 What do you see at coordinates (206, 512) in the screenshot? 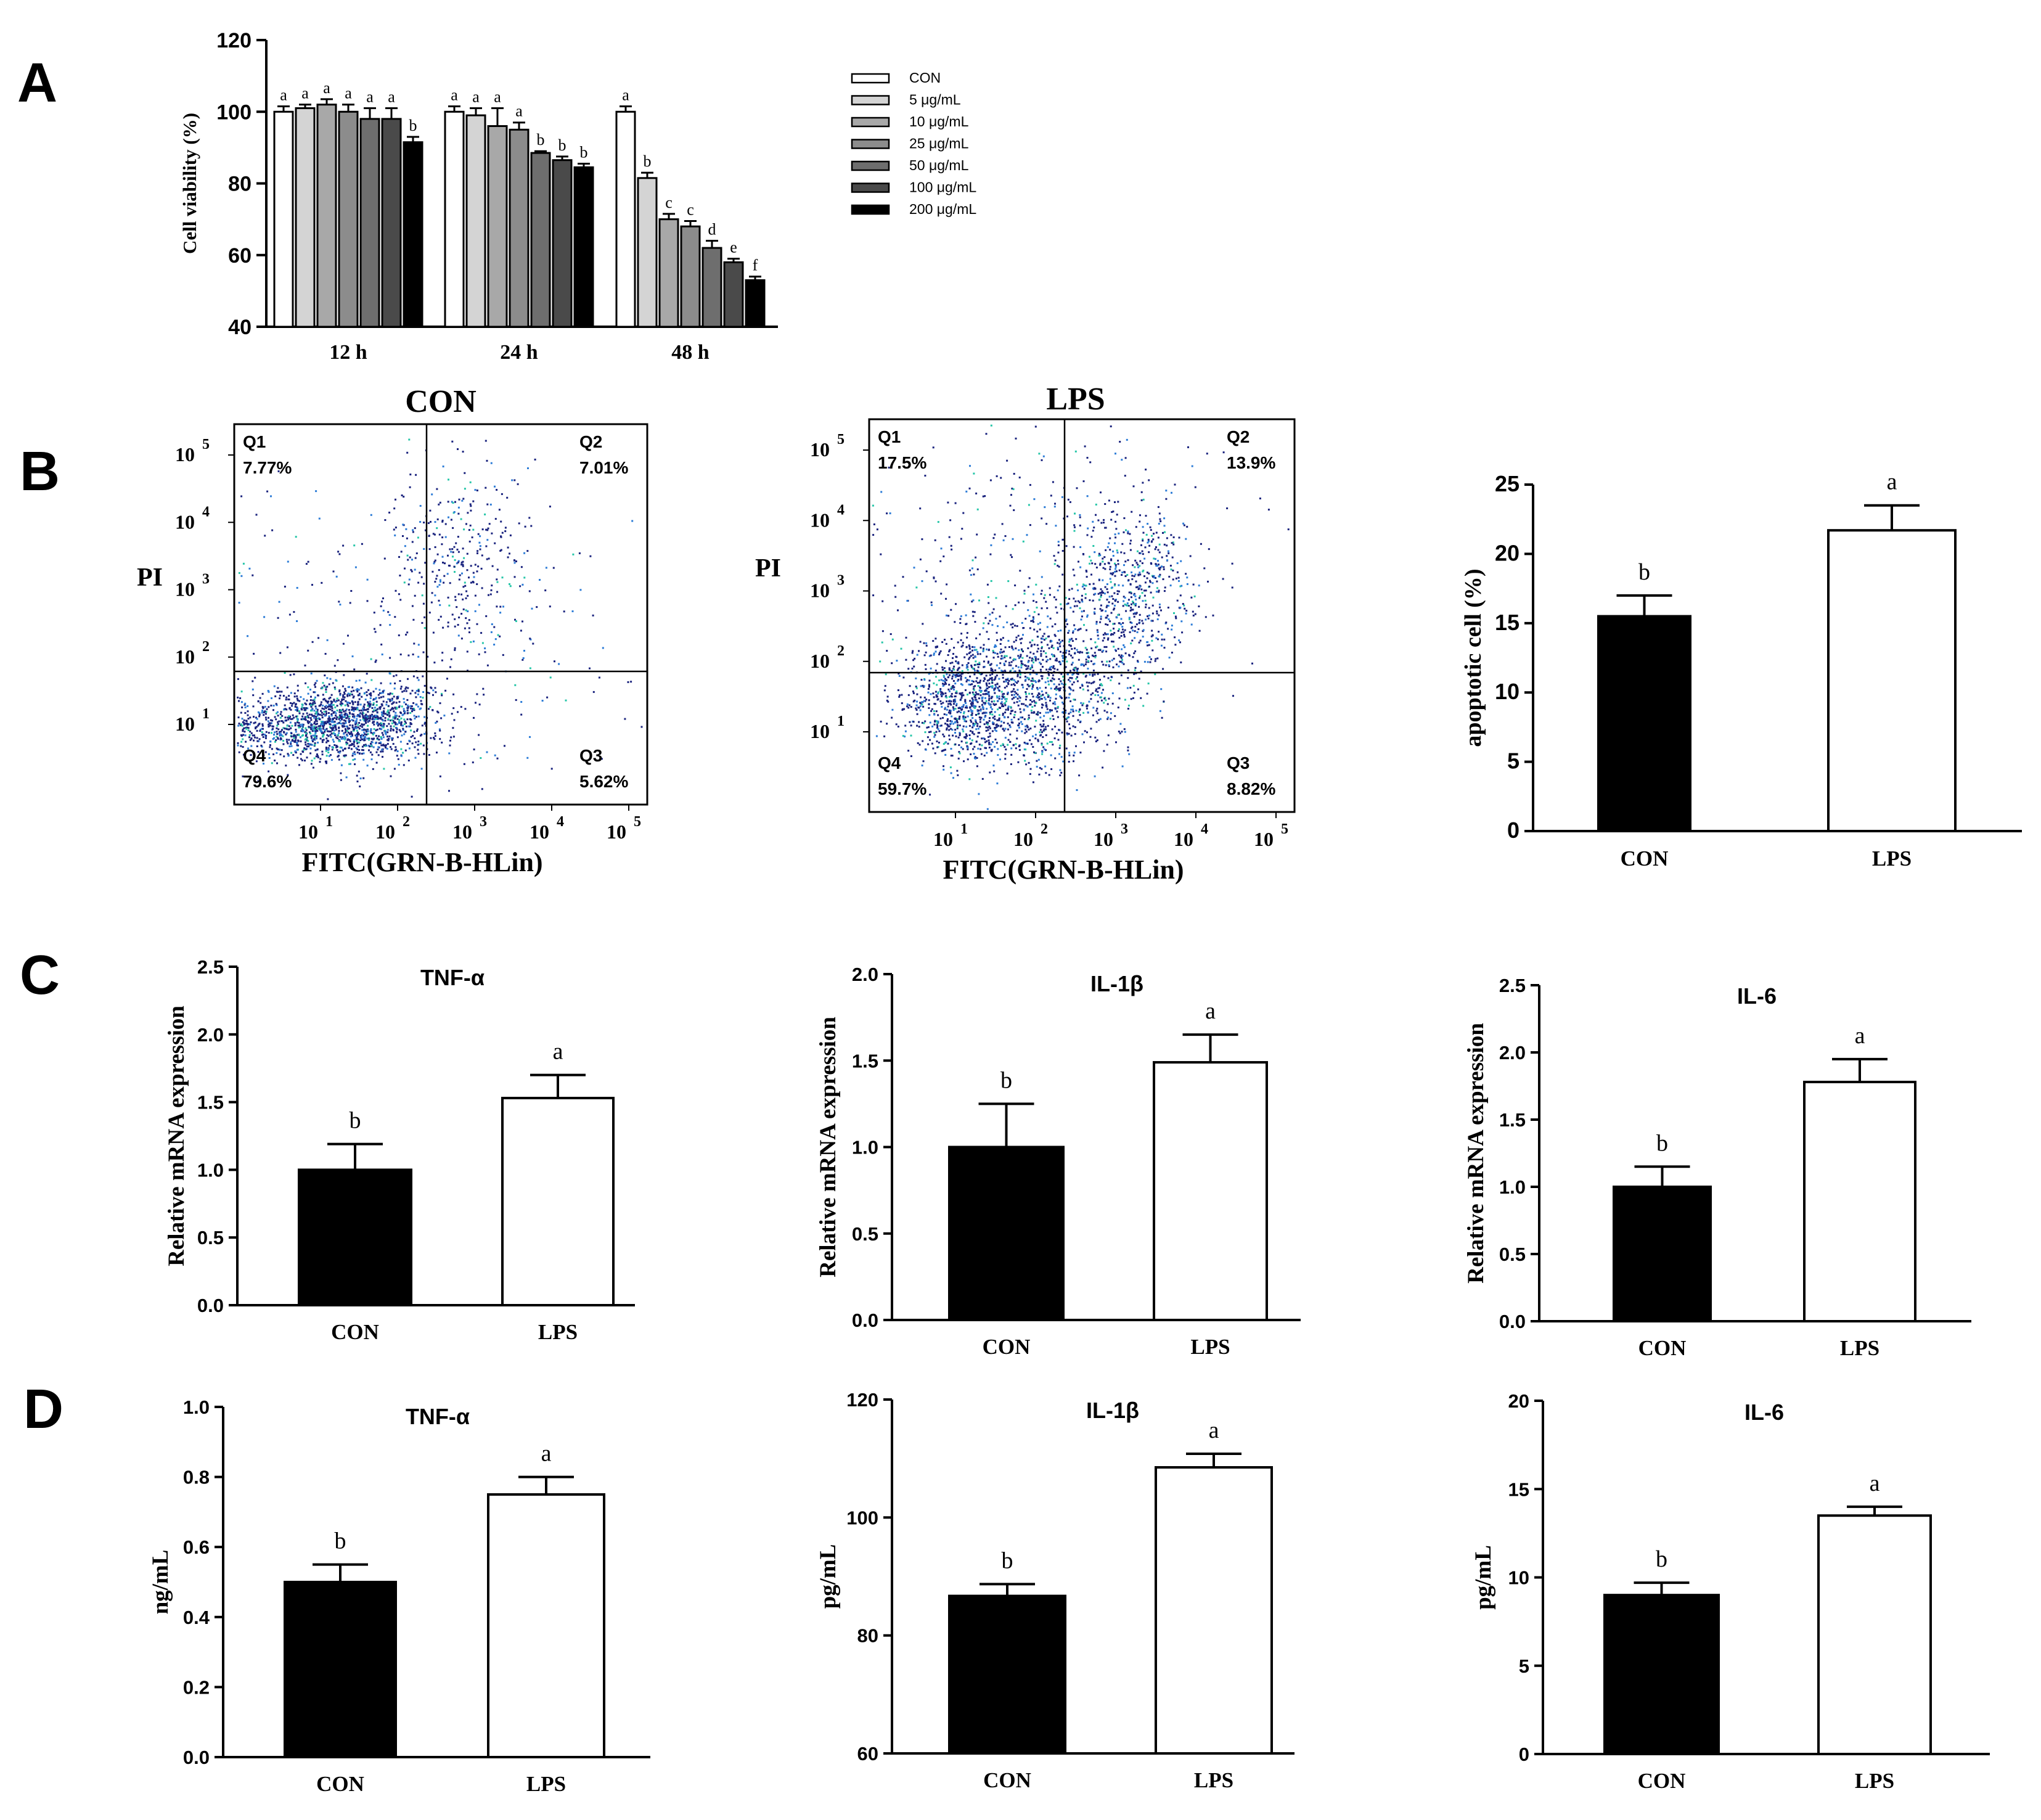
I see `y-tick-exponent: 4` at bounding box center [206, 512].